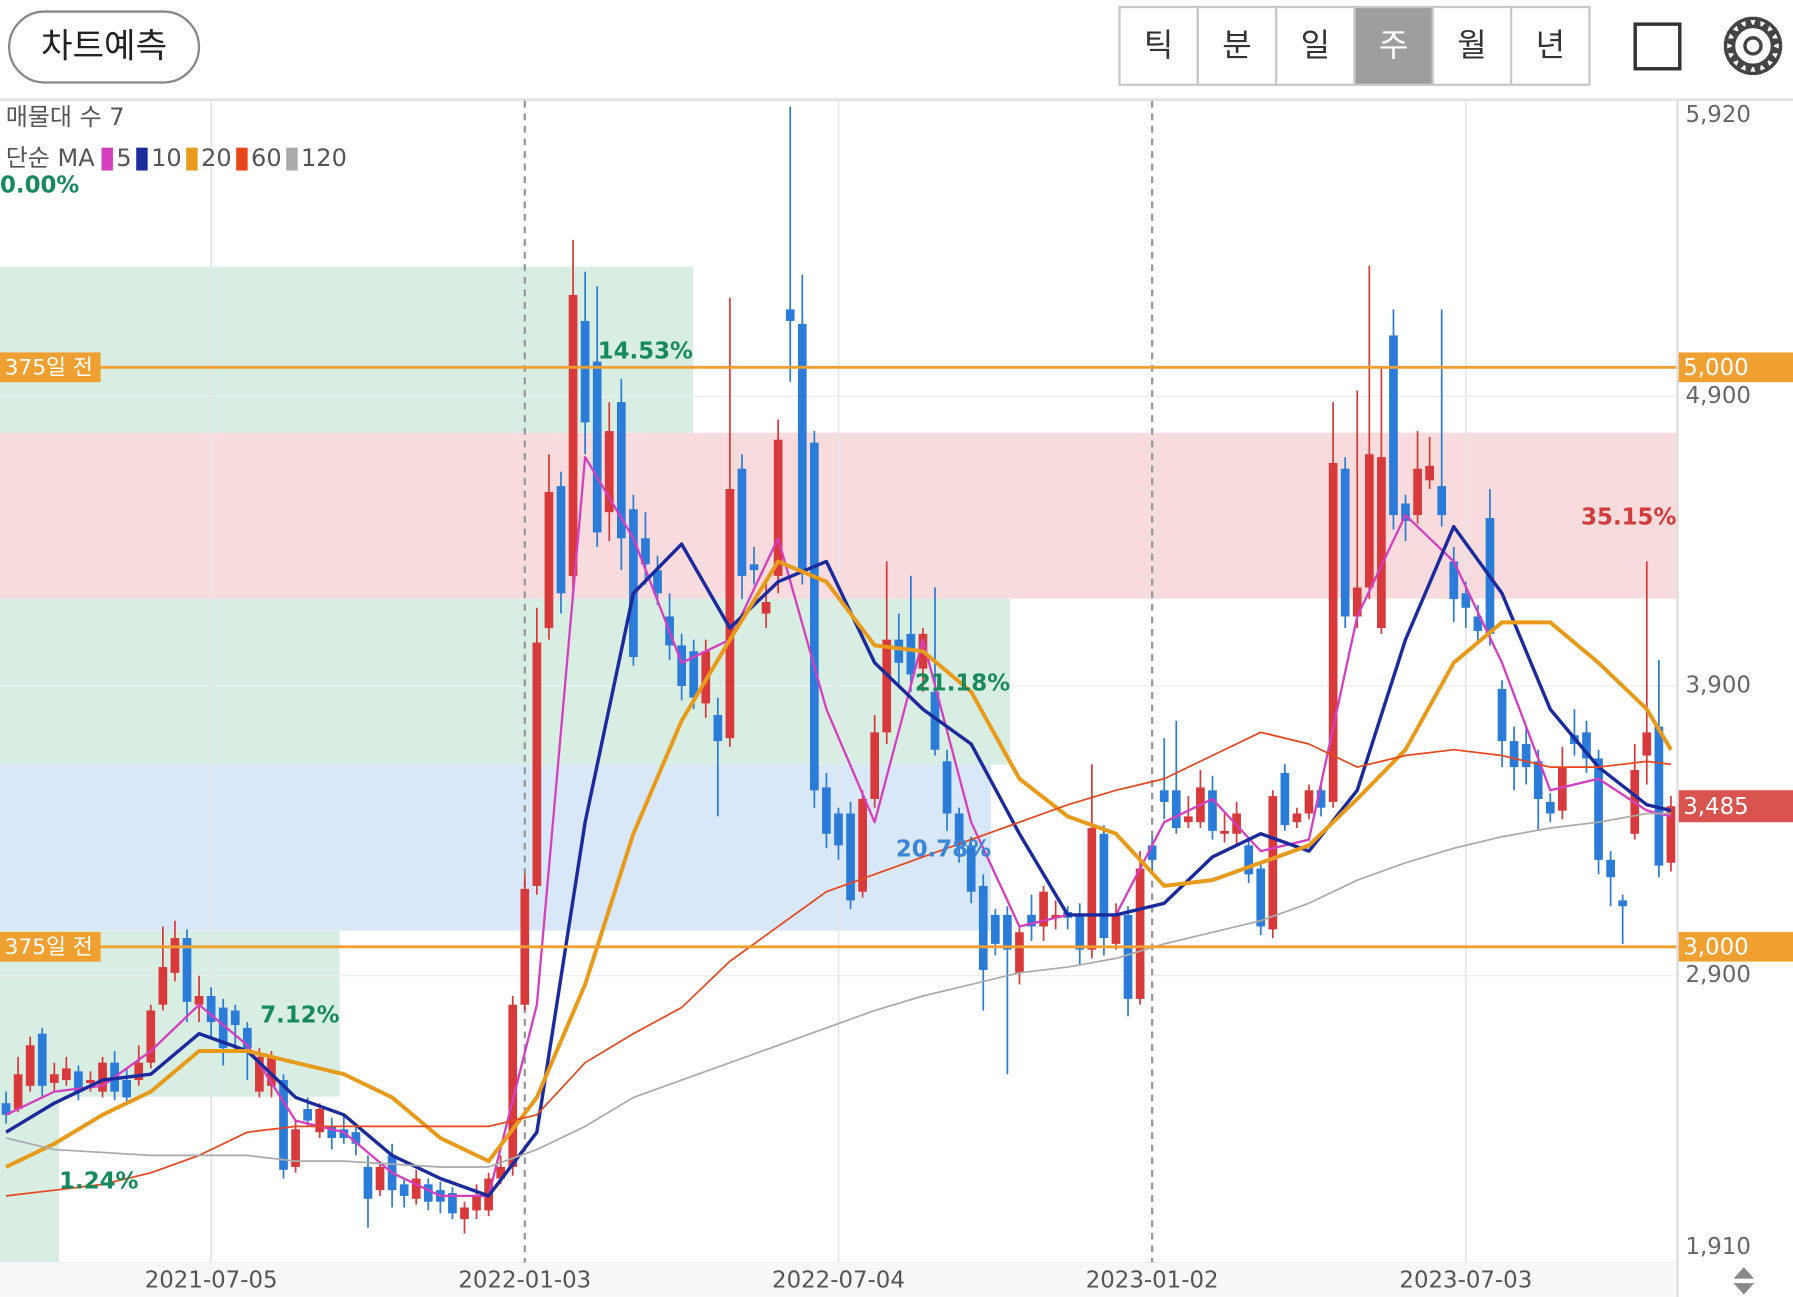  I want to click on level-price-tag, so click(1735, 946).